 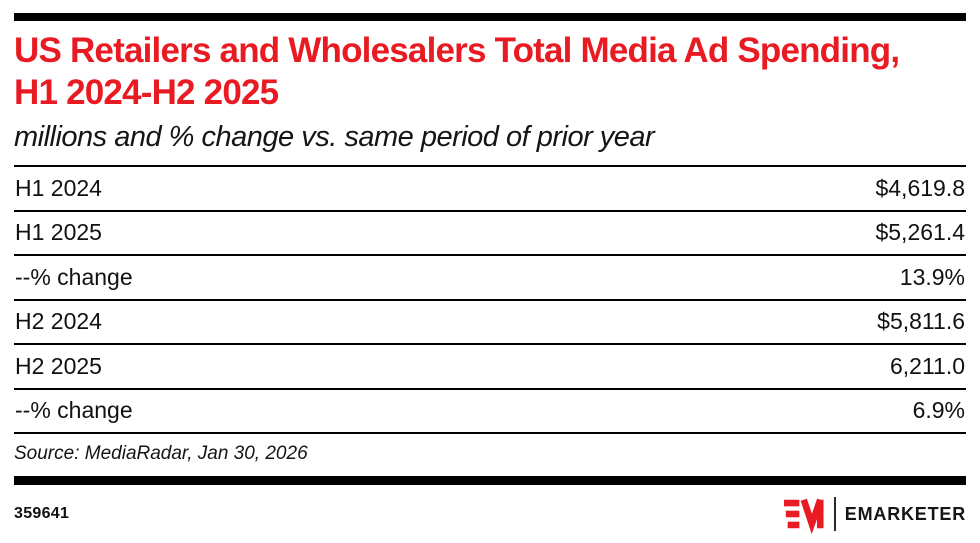 I want to click on top-divider-bar, so click(x=490, y=17).